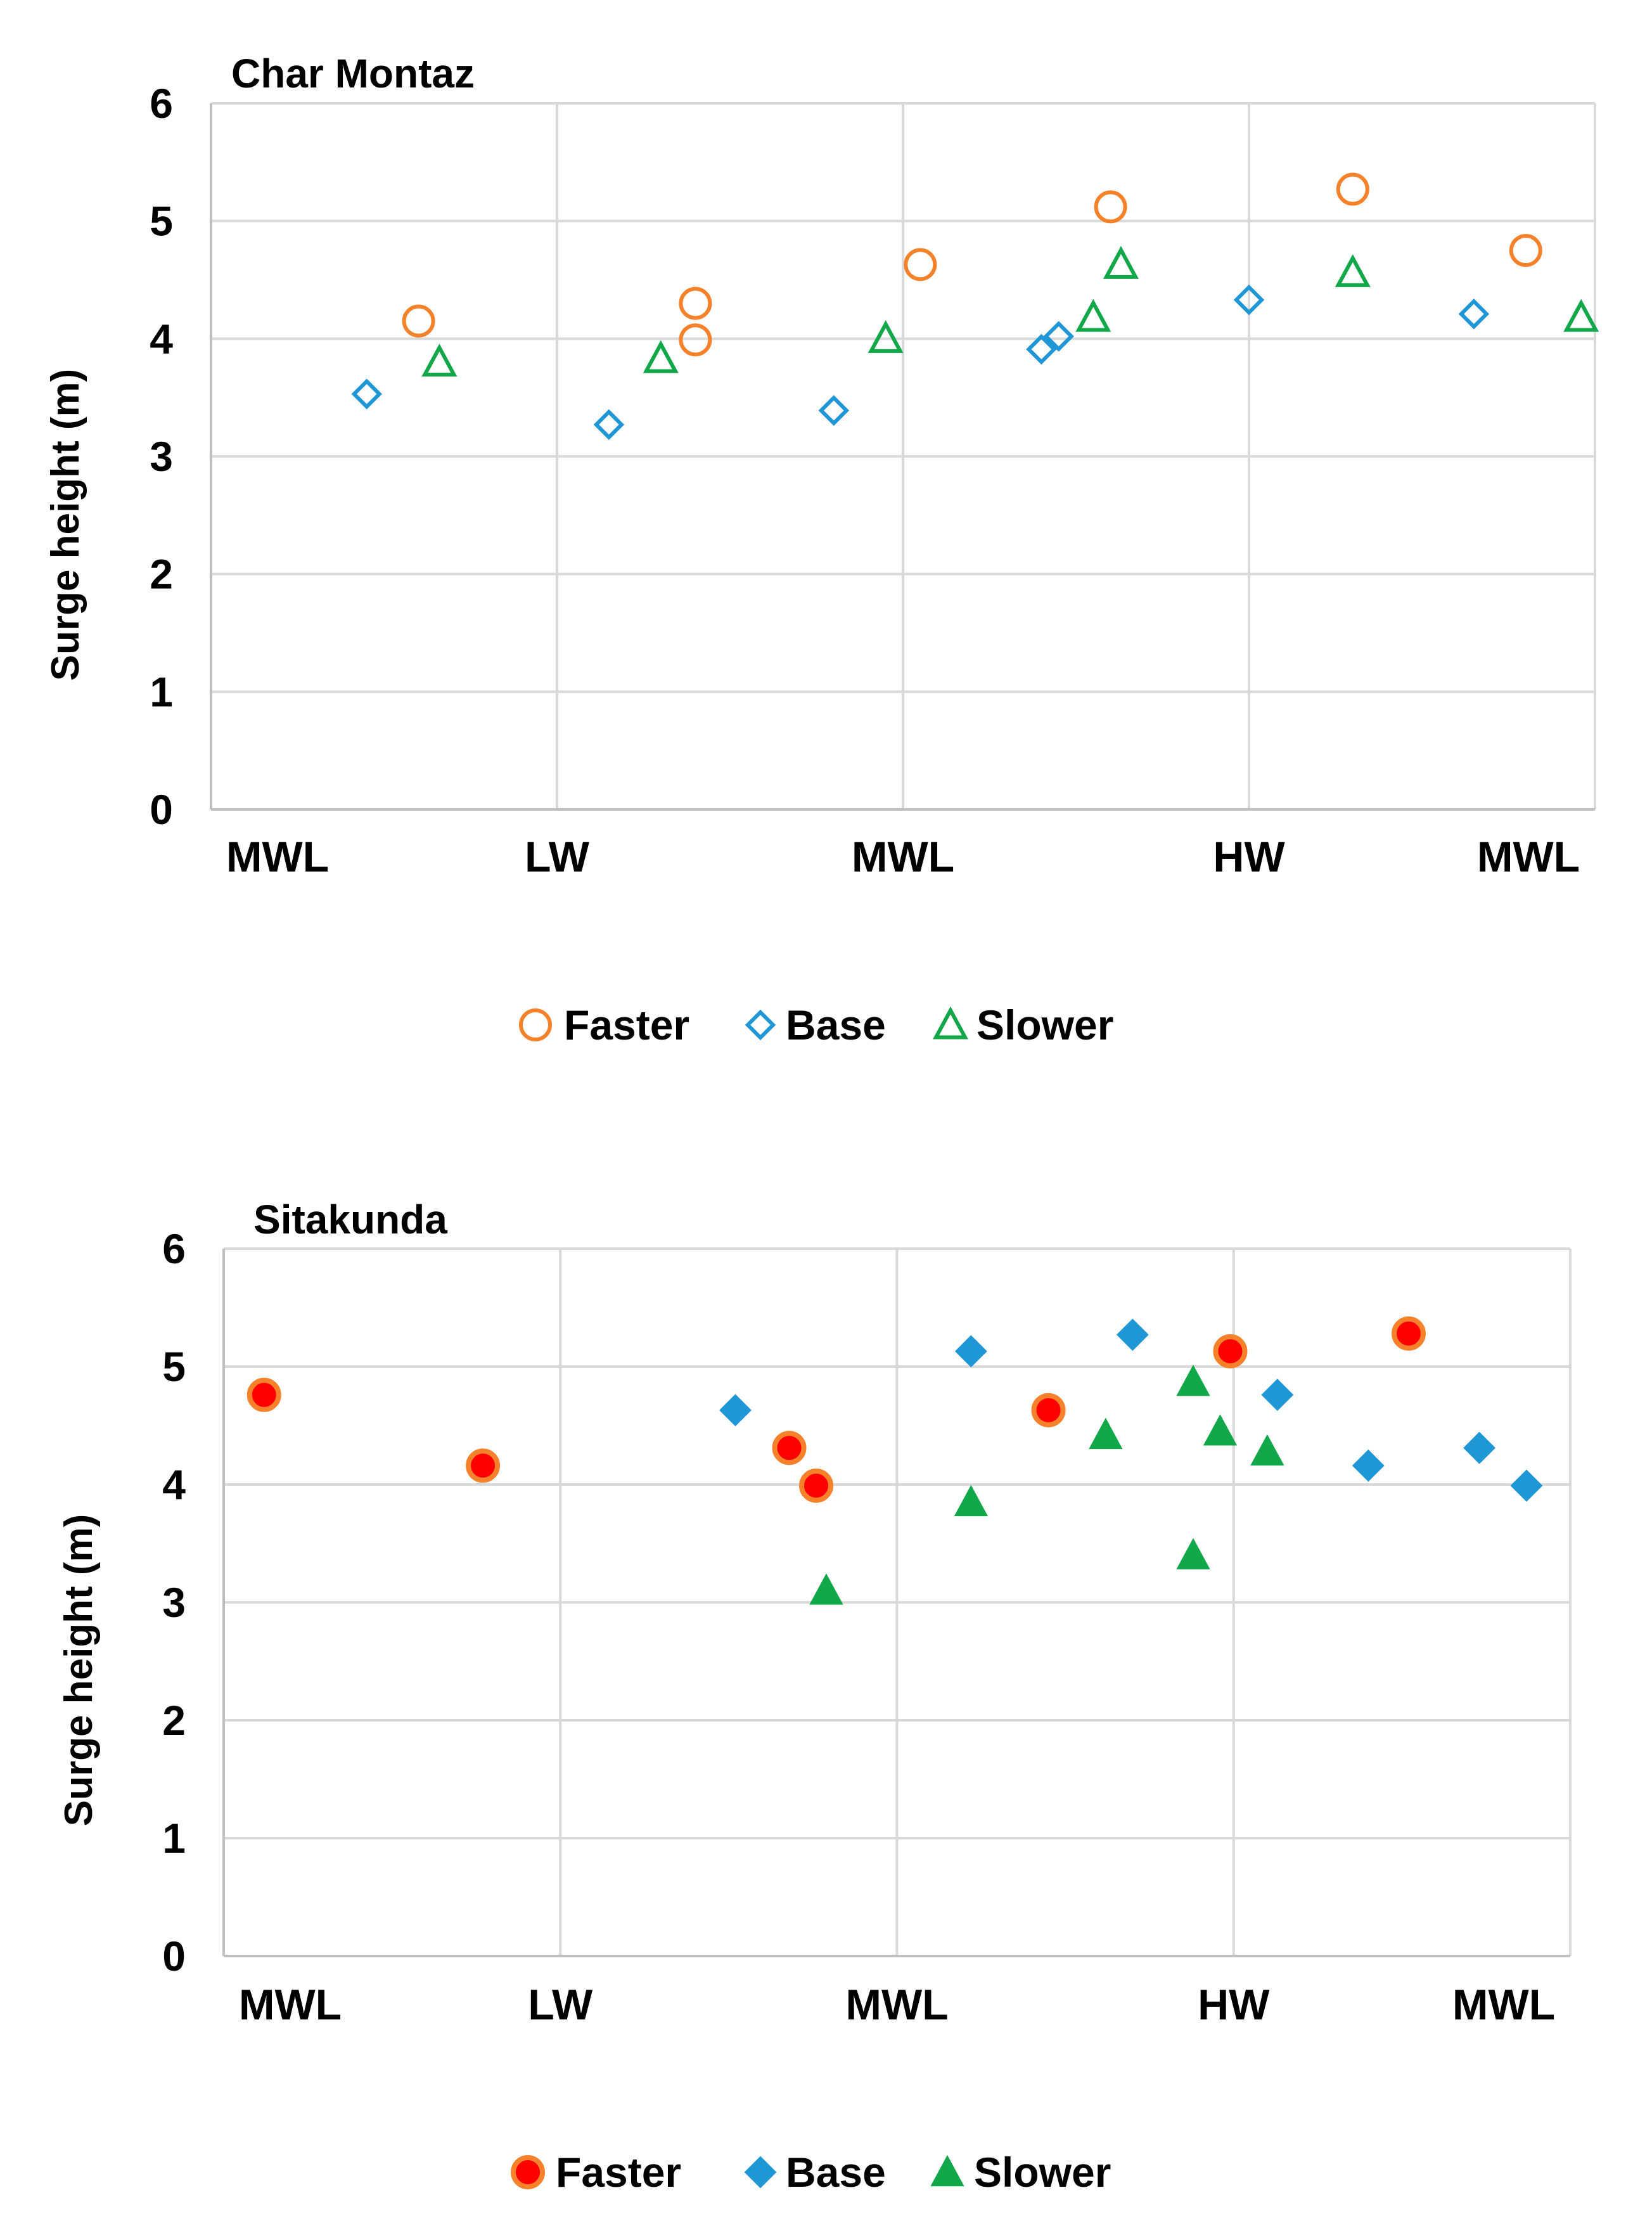 Image resolution: width=1652 pixels, height=2221 pixels. Describe the element at coordinates (350, 1219) in the screenshot. I see `chart-title: Sitakunda` at that location.